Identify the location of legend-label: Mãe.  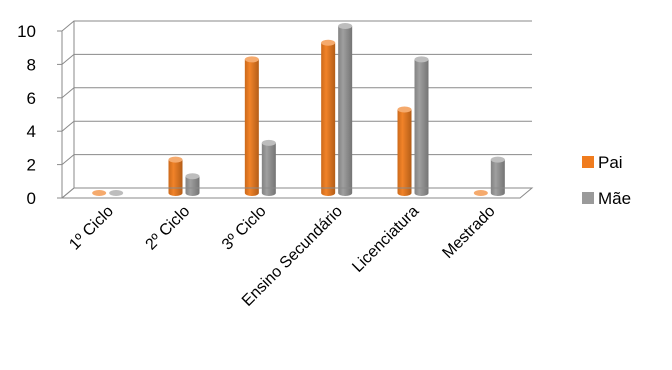
(614, 198).